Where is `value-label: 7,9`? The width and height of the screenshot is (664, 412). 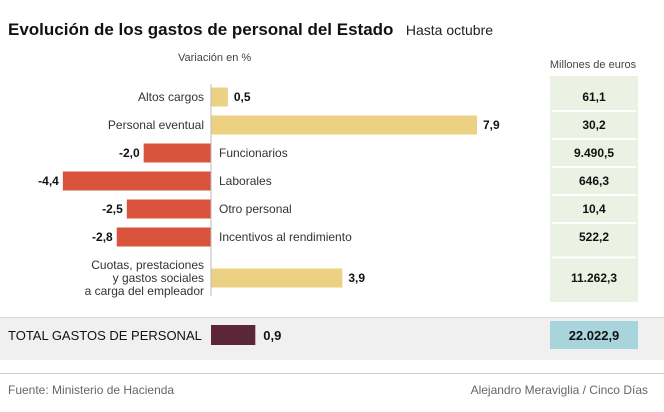
value-label: 7,9 is located at coordinates (491, 125).